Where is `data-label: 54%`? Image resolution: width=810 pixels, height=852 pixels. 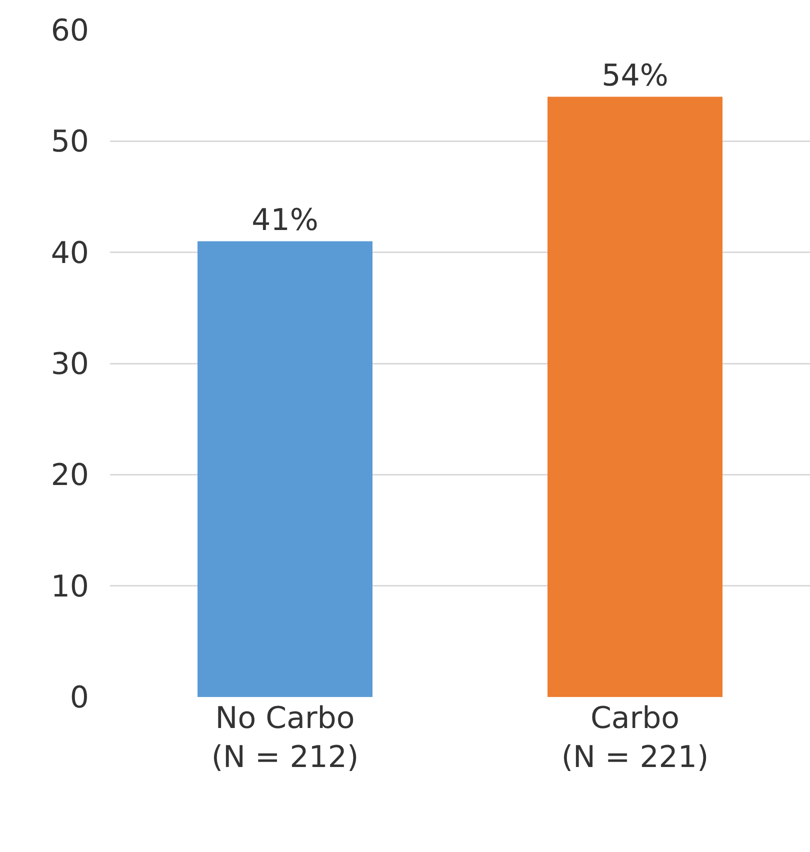 data-label: 54% is located at coordinates (635, 76).